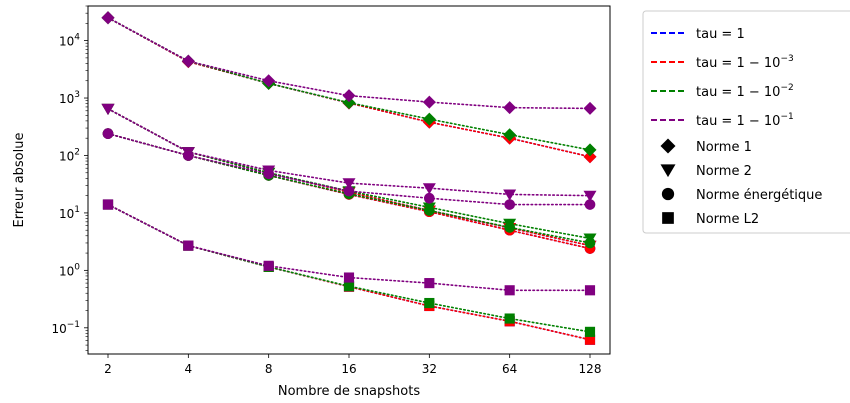  Describe the element at coordinates (724, 171) in the screenshot. I see `legend-label: Norme 2` at that location.